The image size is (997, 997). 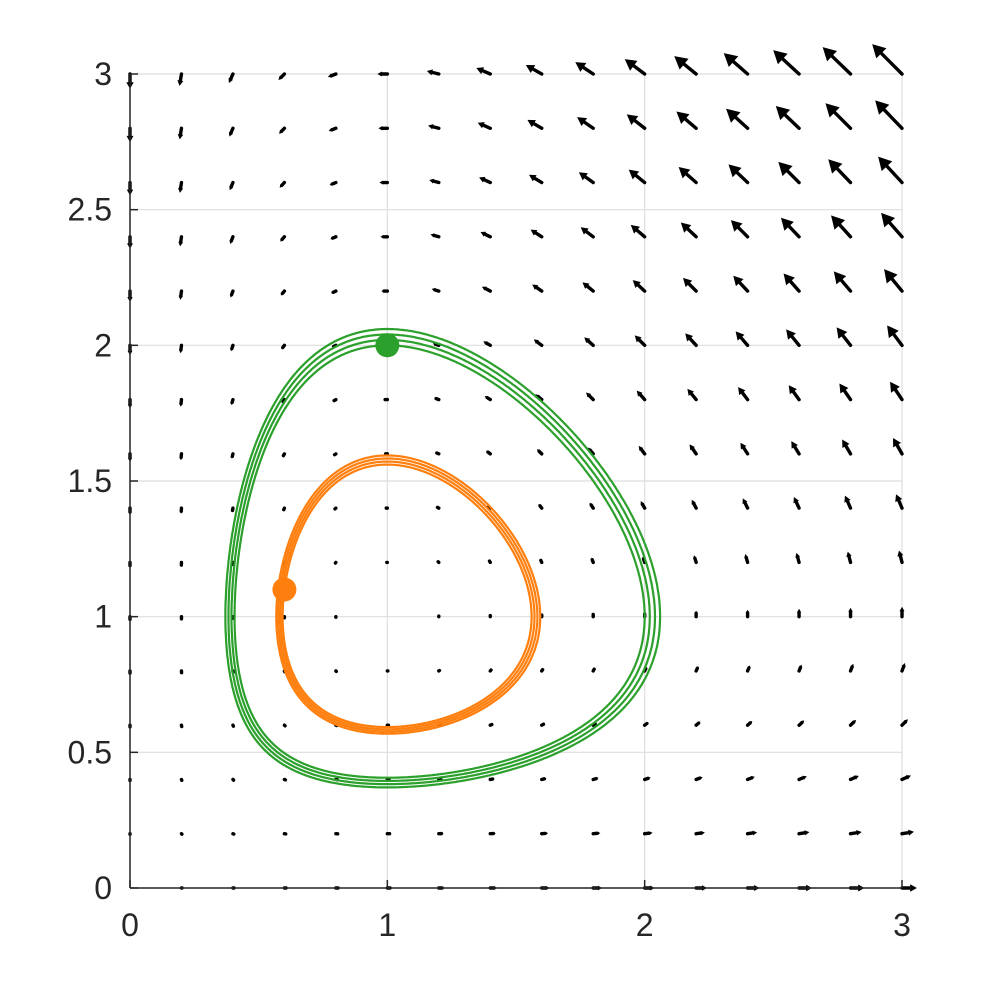 What do you see at coordinates (387, 925) in the screenshot?
I see `x-tick-label-1: 1` at bounding box center [387, 925].